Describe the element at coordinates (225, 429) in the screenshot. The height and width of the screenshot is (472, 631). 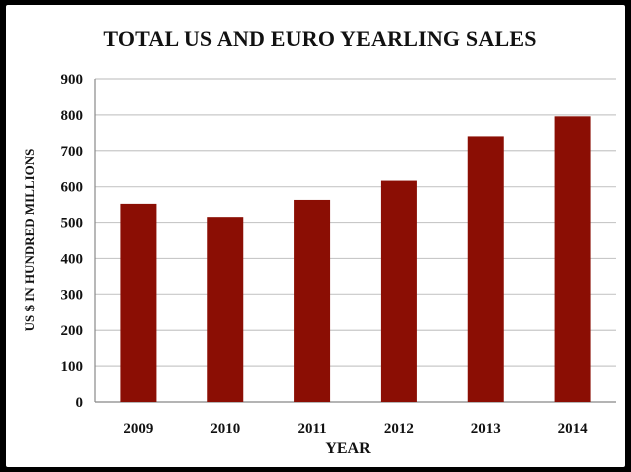
I see `x-tick-label: 2010` at that location.